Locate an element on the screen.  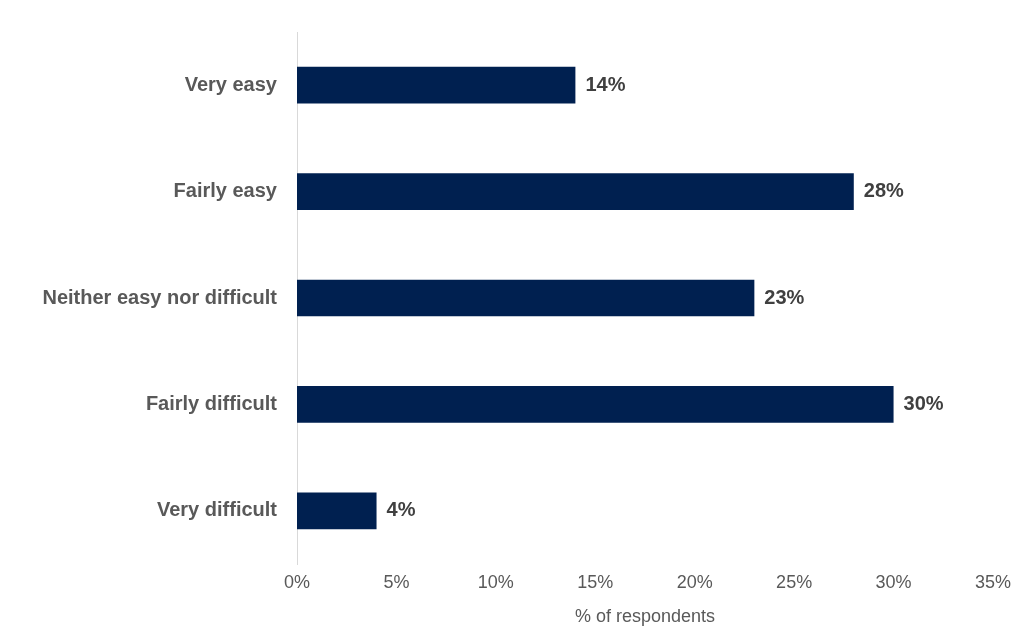
y-tick-label: Fairly easy is located at coordinates (225, 190).